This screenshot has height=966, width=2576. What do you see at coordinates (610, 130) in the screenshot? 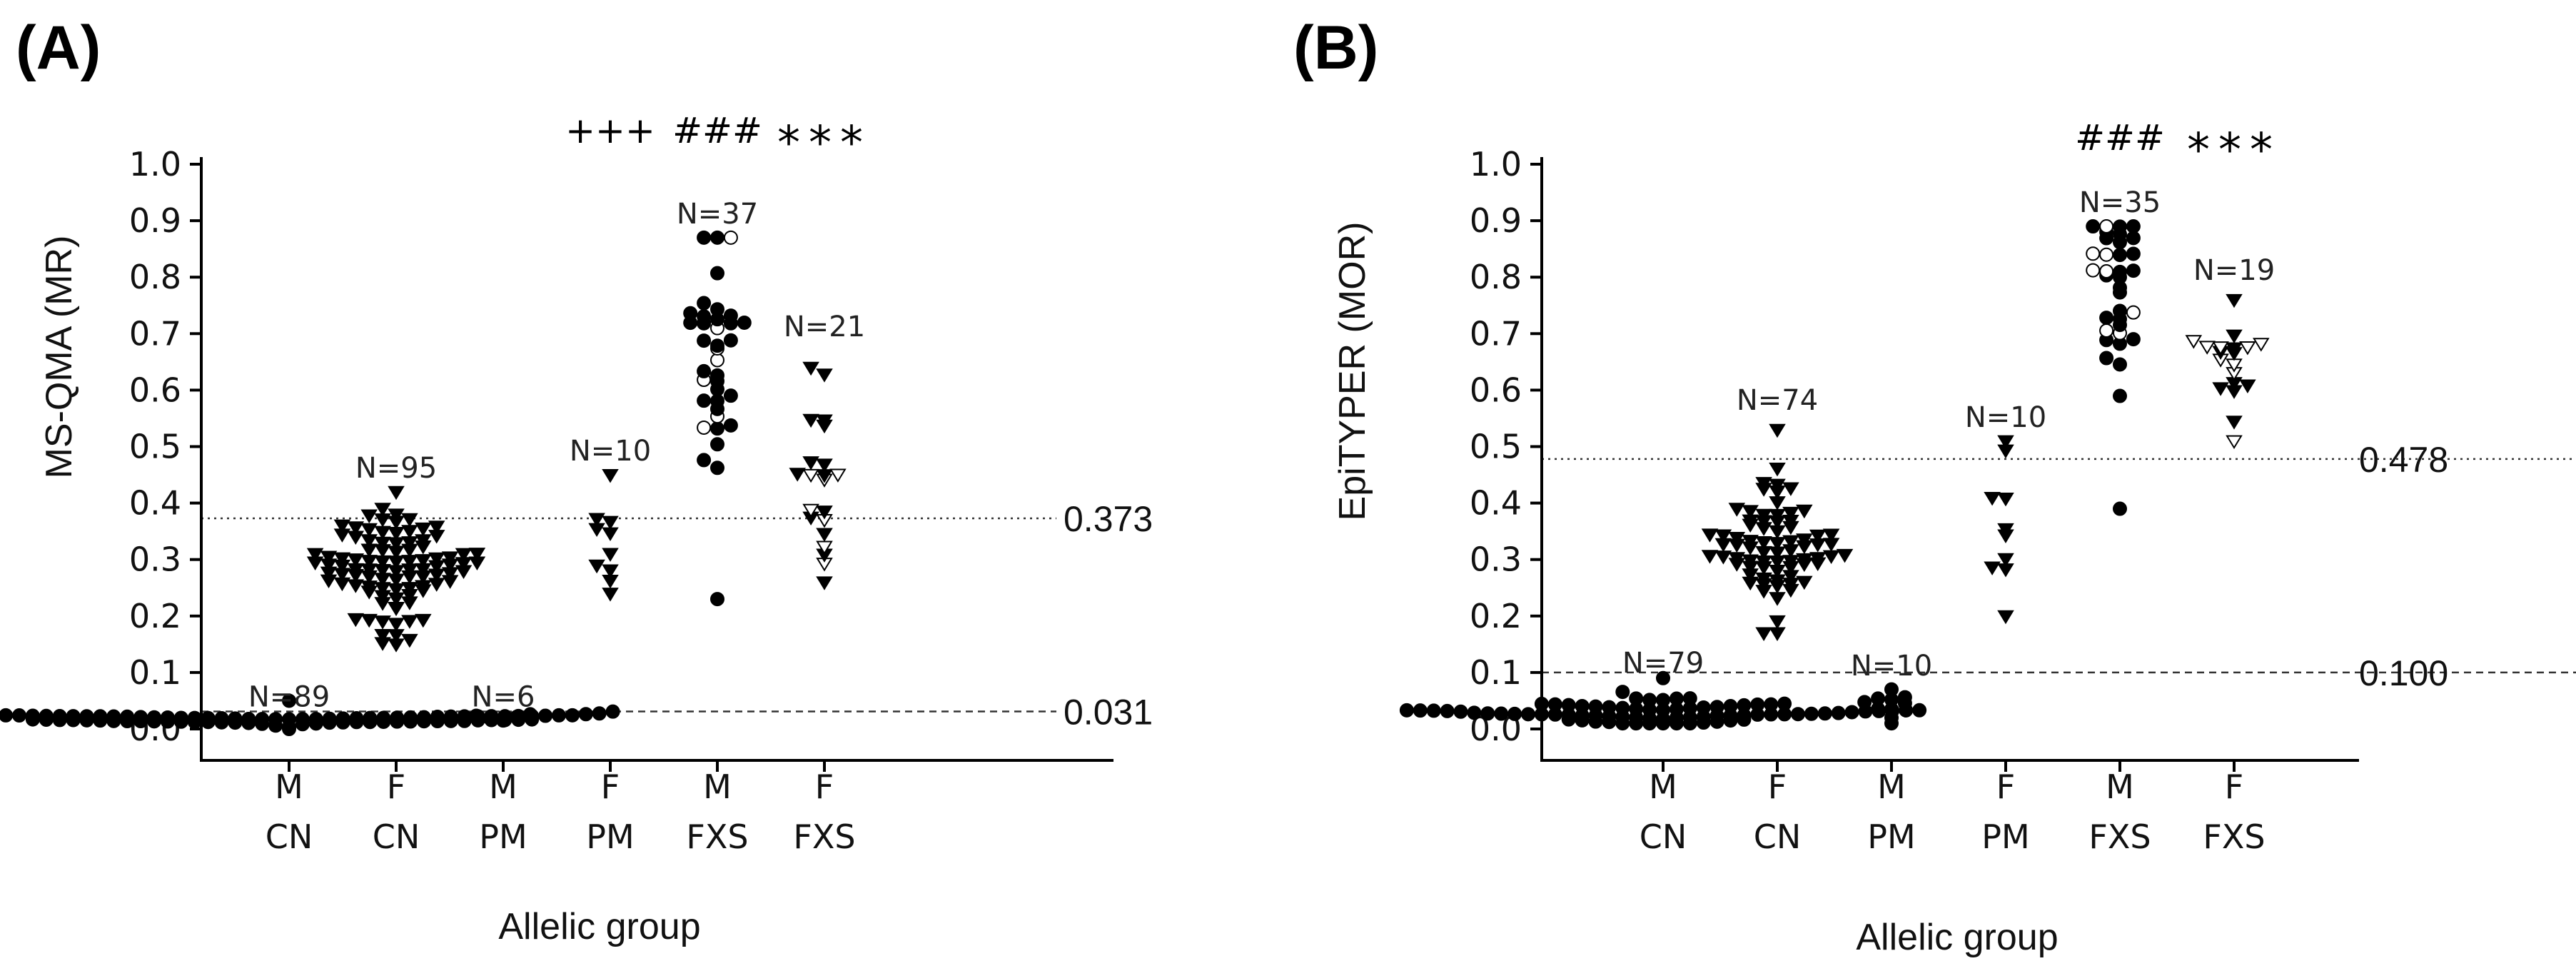
I see `panel-a-significance-marker: +++` at bounding box center [610, 130].